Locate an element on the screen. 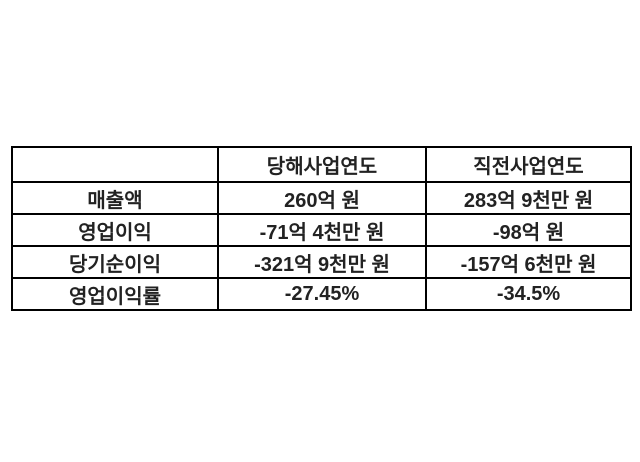 Image resolution: width=640 pixels, height=462 pixels. table-row-net-income: 당기순이익 -321억 9천만 원 -157억 6천만 원 is located at coordinates (321, 262).